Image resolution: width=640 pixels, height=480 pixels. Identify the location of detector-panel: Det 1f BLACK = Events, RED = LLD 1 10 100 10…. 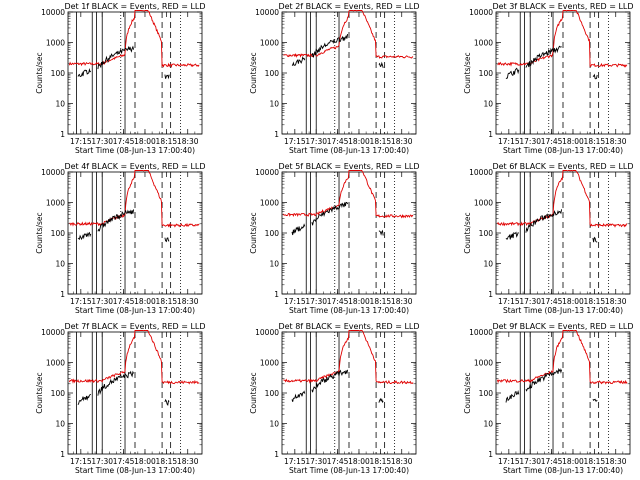
(120, 78).